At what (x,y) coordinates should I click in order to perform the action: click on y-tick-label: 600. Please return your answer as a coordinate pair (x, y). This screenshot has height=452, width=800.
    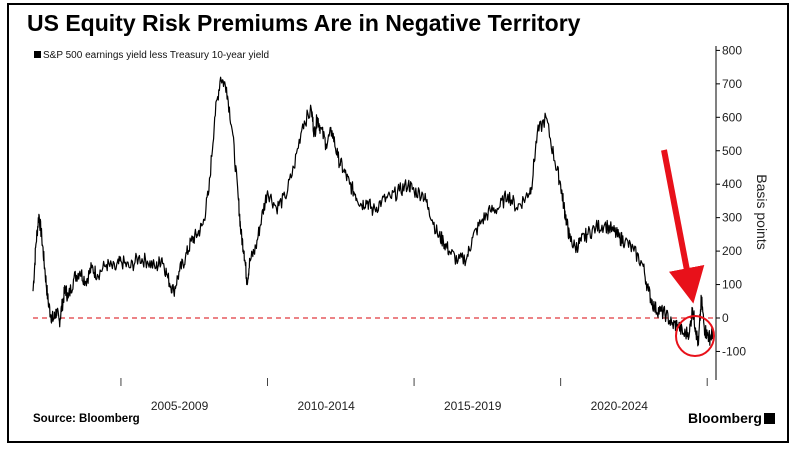
    Looking at the image, I should click on (732, 117).